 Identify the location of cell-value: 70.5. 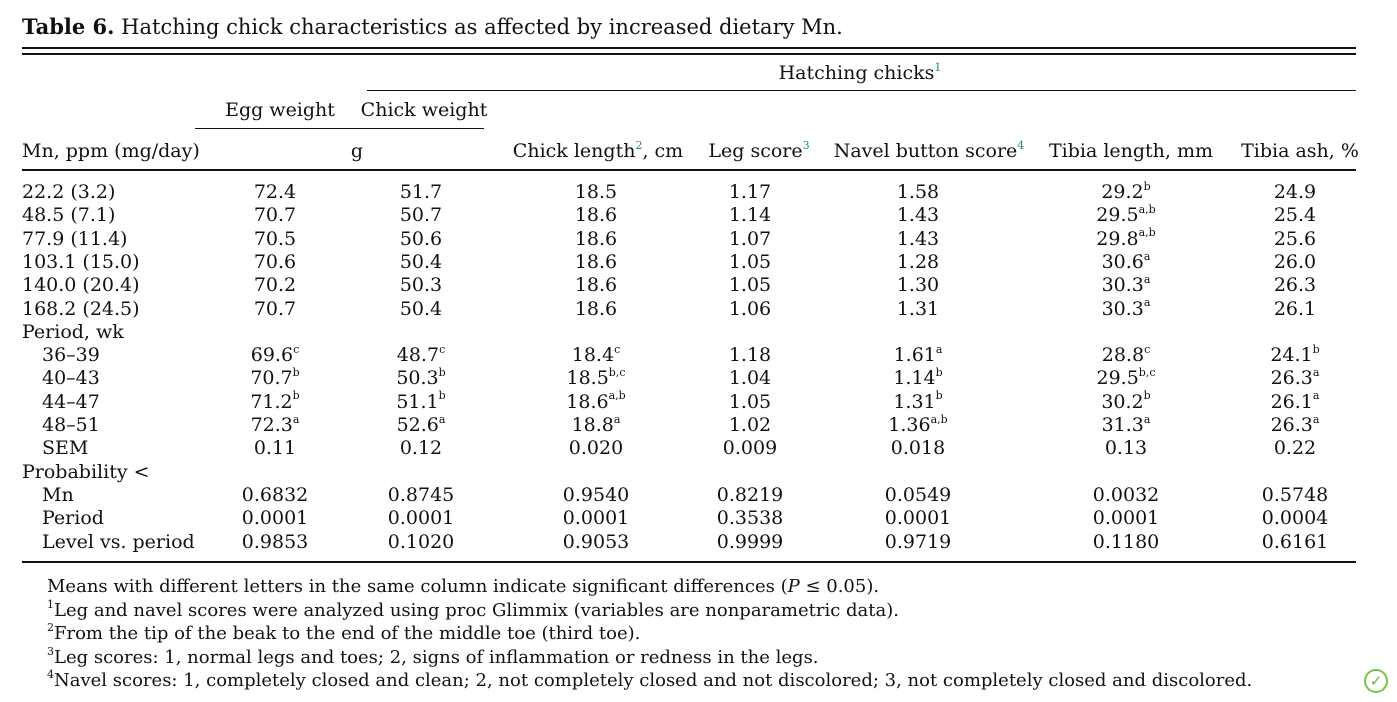
(275, 238).